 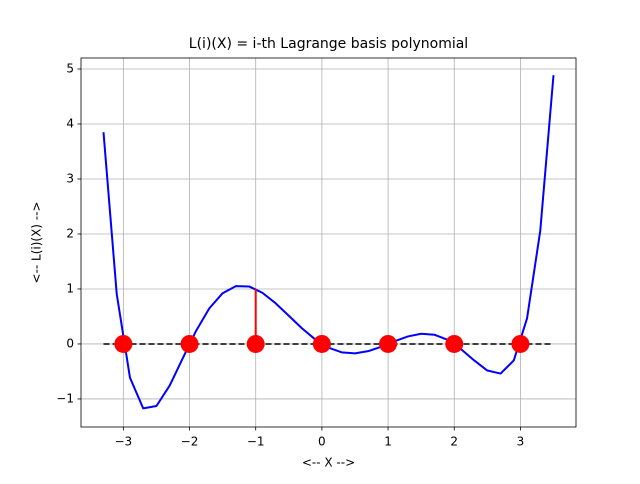 I want to click on y-tick-label: 0, so click(x=70, y=343).